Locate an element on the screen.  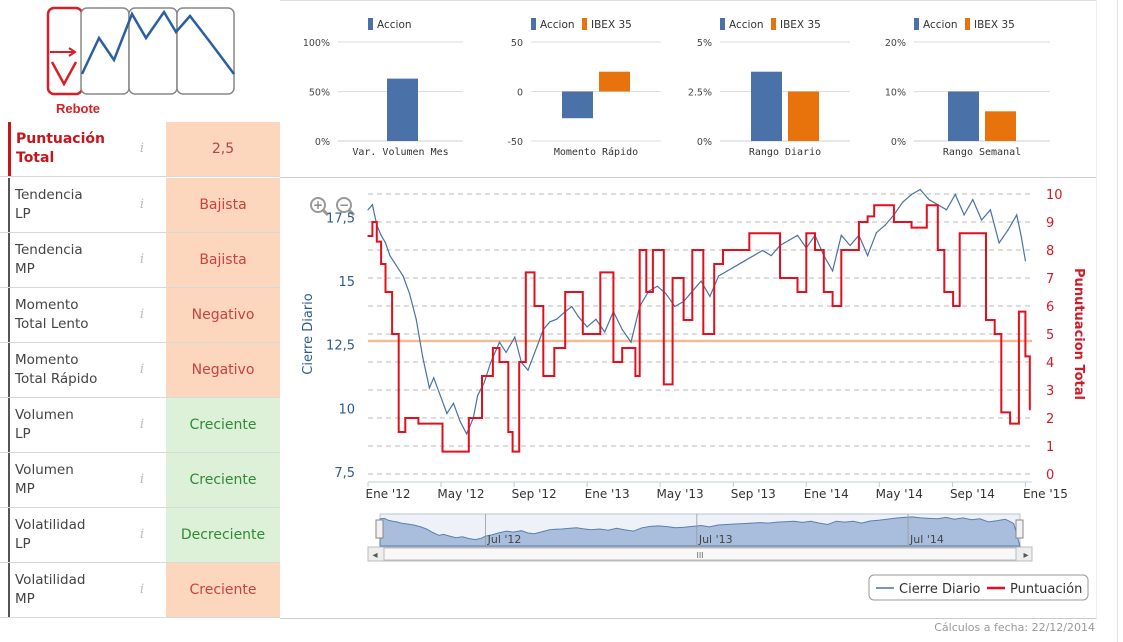
zoom-out-icon: − is located at coordinates (346, 207).